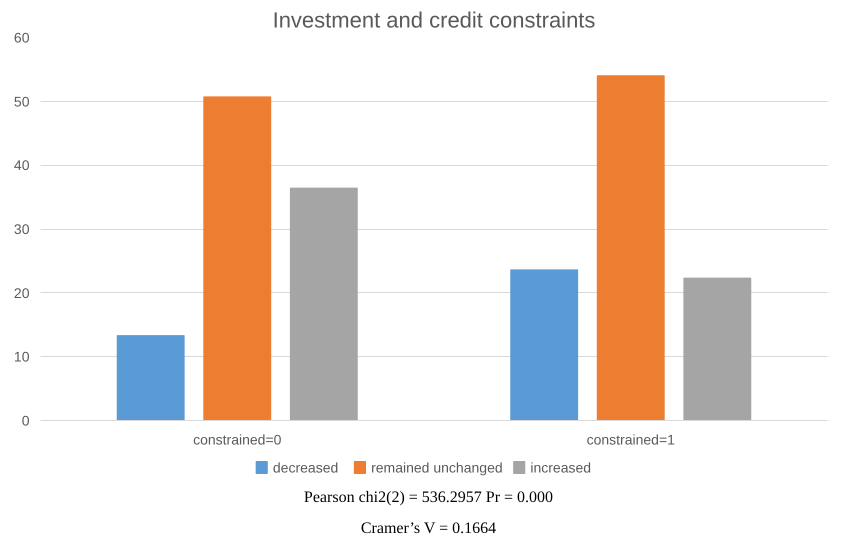 Image resolution: width=847 pixels, height=547 pixels. Describe the element at coordinates (22, 356) in the screenshot. I see `y-tick-label: 10` at that location.